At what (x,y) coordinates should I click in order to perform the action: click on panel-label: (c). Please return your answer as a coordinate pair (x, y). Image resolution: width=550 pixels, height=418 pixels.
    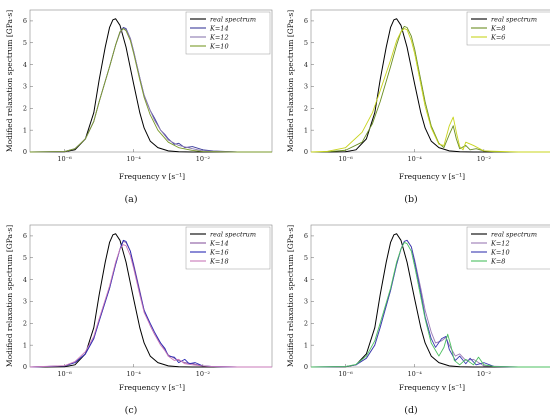
    Looking at the image, I should click on (131, 410).